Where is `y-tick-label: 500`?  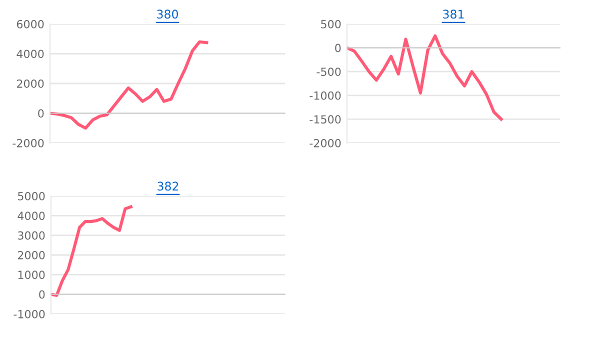
y-tick-label: 500 is located at coordinates (331, 24).